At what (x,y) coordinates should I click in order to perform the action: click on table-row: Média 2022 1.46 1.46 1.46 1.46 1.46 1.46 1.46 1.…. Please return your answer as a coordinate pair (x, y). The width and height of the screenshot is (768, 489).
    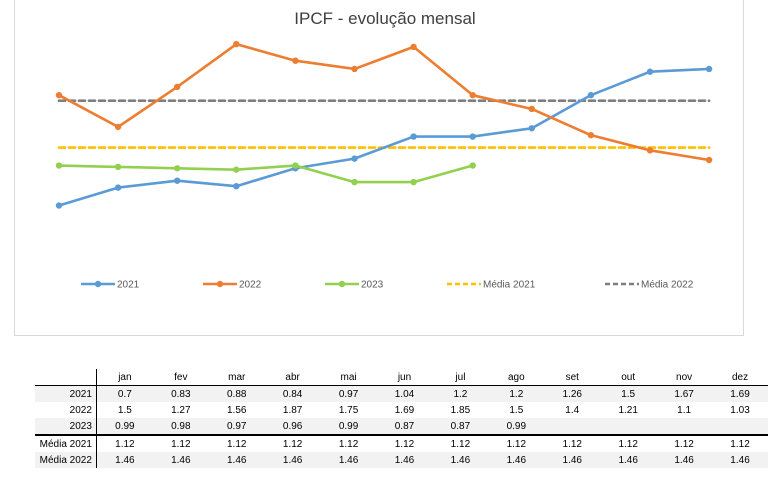
    Looking at the image, I should click on (401, 460).